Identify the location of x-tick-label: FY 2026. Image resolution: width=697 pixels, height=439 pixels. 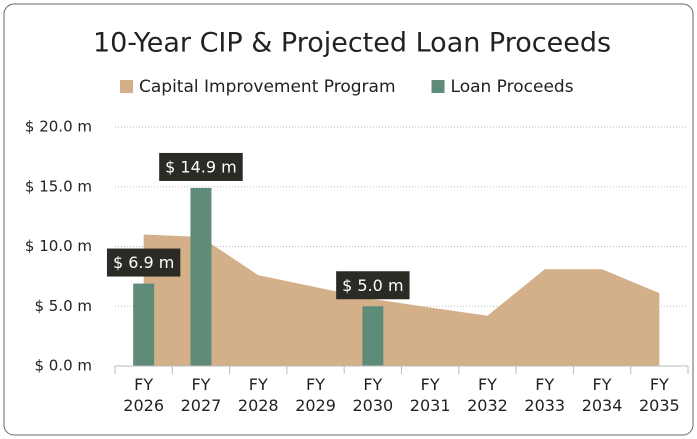
(143, 395).